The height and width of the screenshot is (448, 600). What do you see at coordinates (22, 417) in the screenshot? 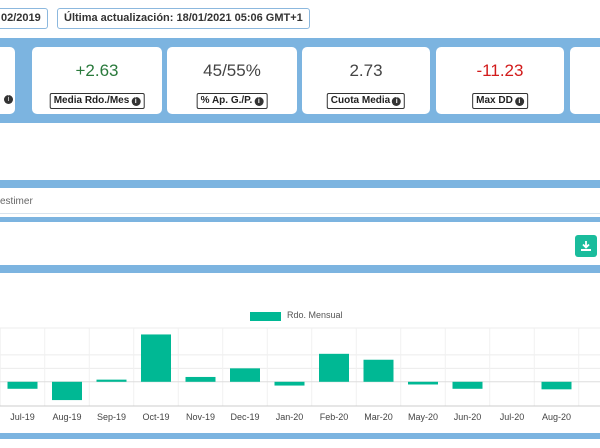
I see `x-tick-label: Jul-19` at bounding box center [22, 417].